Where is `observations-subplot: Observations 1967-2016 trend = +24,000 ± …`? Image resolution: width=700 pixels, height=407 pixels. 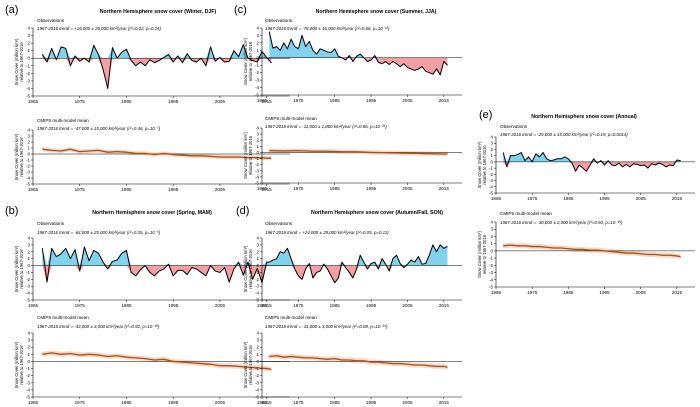
observations-subplot: Observations 1967-2016 trend = +24,000 ± … is located at coordinates (352, 264).